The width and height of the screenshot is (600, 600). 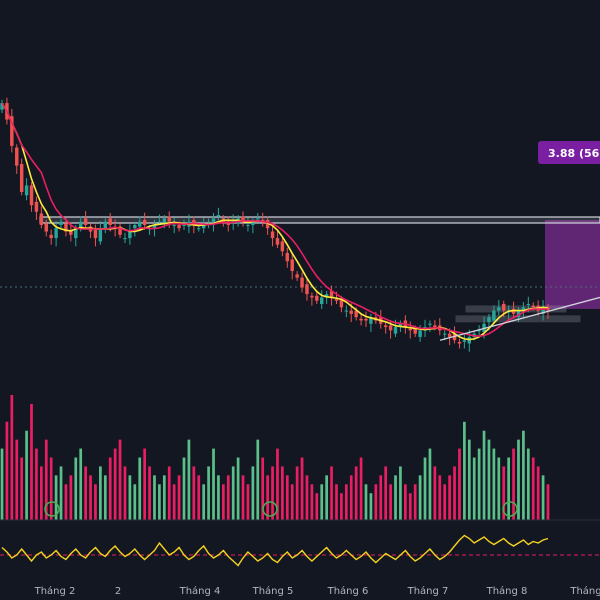 I want to click on projection-badge-box, so click(x=569, y=152).